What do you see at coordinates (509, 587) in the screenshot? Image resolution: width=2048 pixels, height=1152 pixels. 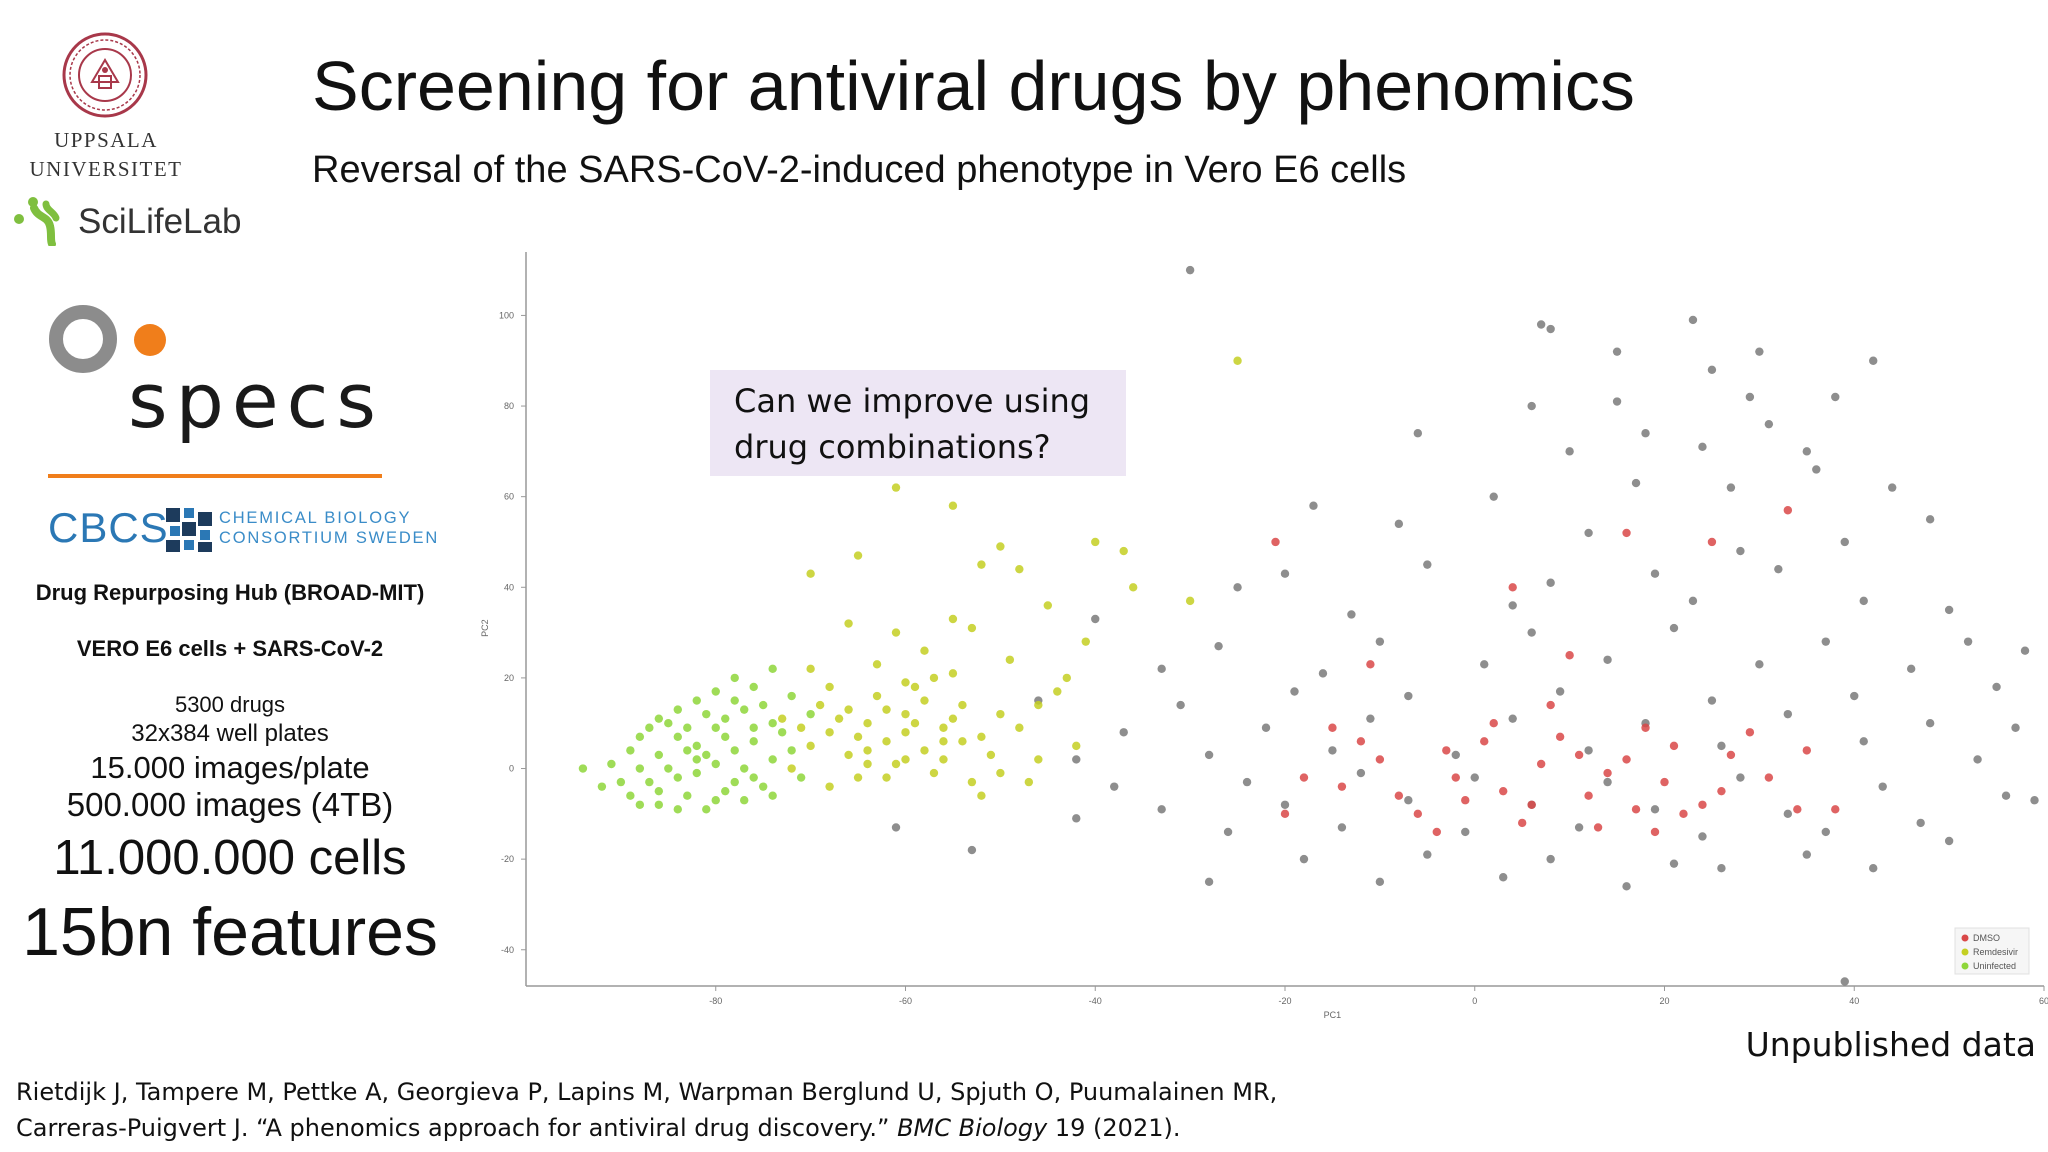 I see `y-tick-label: 40` at bounding box center [509, 587].